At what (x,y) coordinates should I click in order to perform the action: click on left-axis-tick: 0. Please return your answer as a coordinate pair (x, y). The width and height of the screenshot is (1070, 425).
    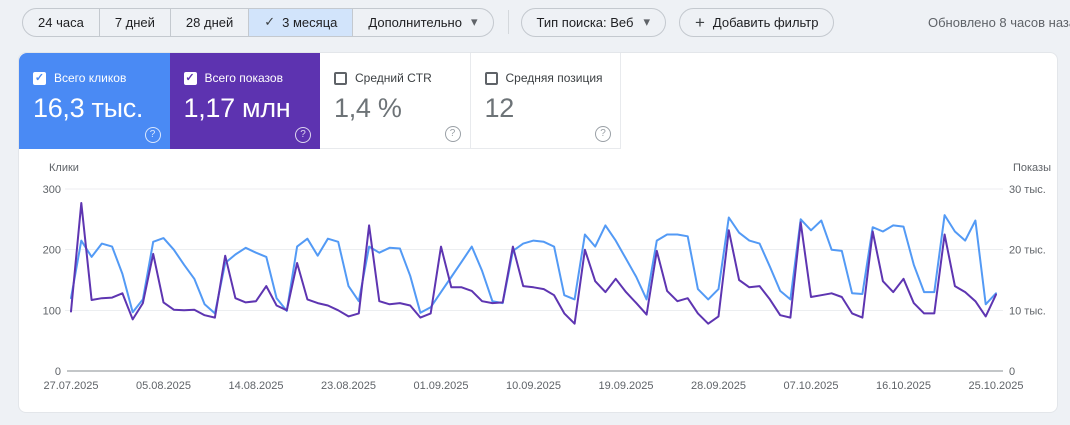
    Looking at the image, I should click on (58, 372).